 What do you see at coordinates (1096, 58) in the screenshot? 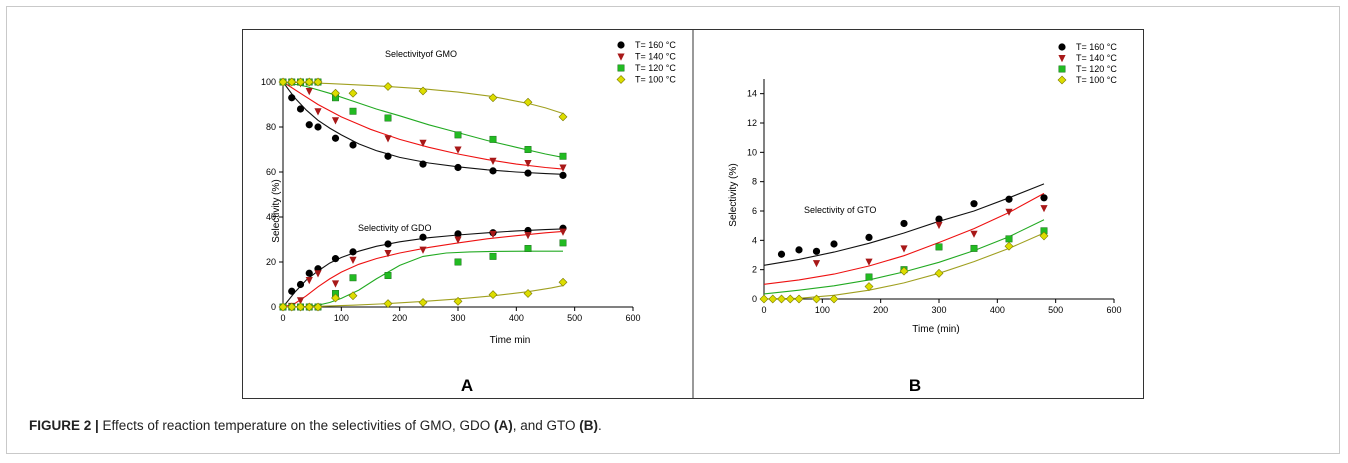
I see `legend-label: T= 140 °C` at bounding box center [1096, 58].